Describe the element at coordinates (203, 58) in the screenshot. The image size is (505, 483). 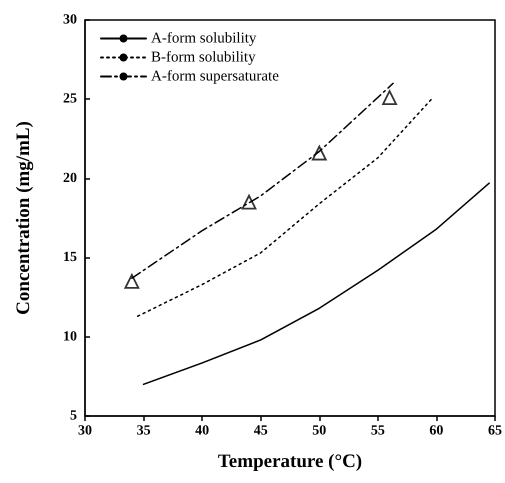
I see `legend-label: B-form solubility` at that location.